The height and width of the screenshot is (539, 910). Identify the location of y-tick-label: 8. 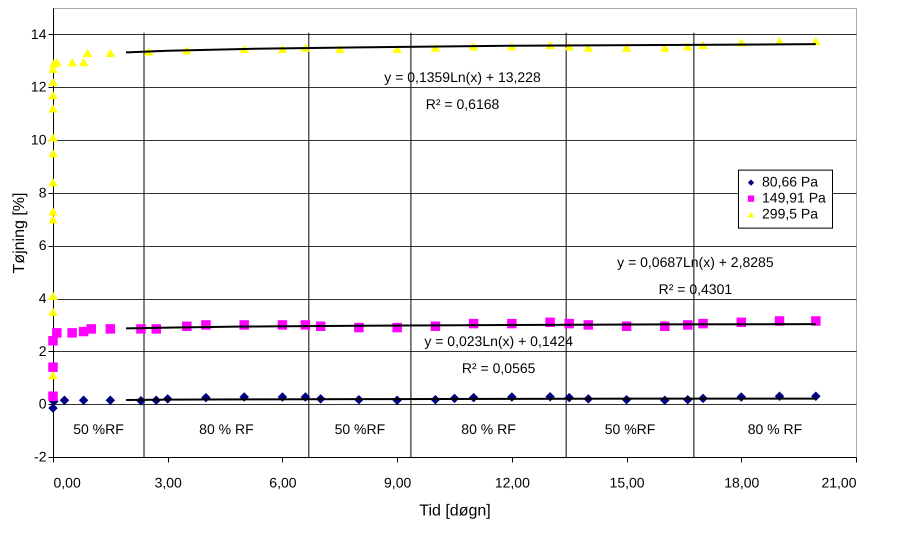
(42, 192).